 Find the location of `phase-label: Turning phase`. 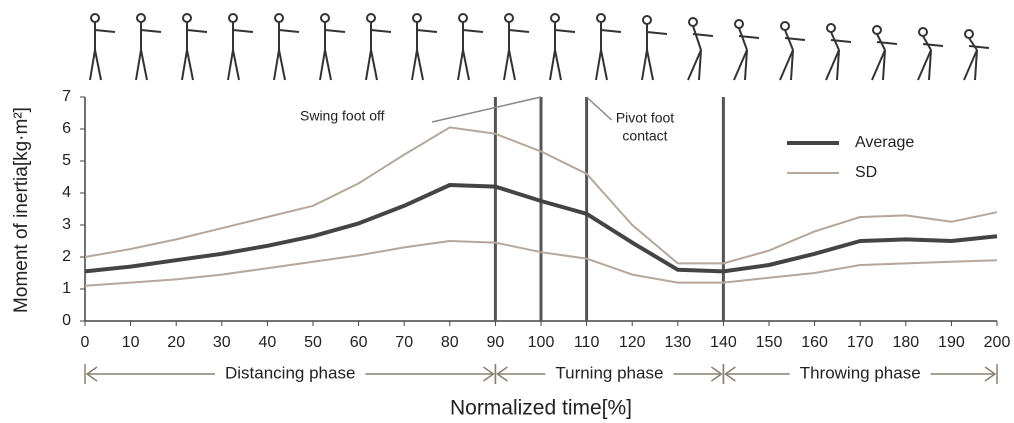

phase-label: Turning phase is located at coordinates (609, 372).